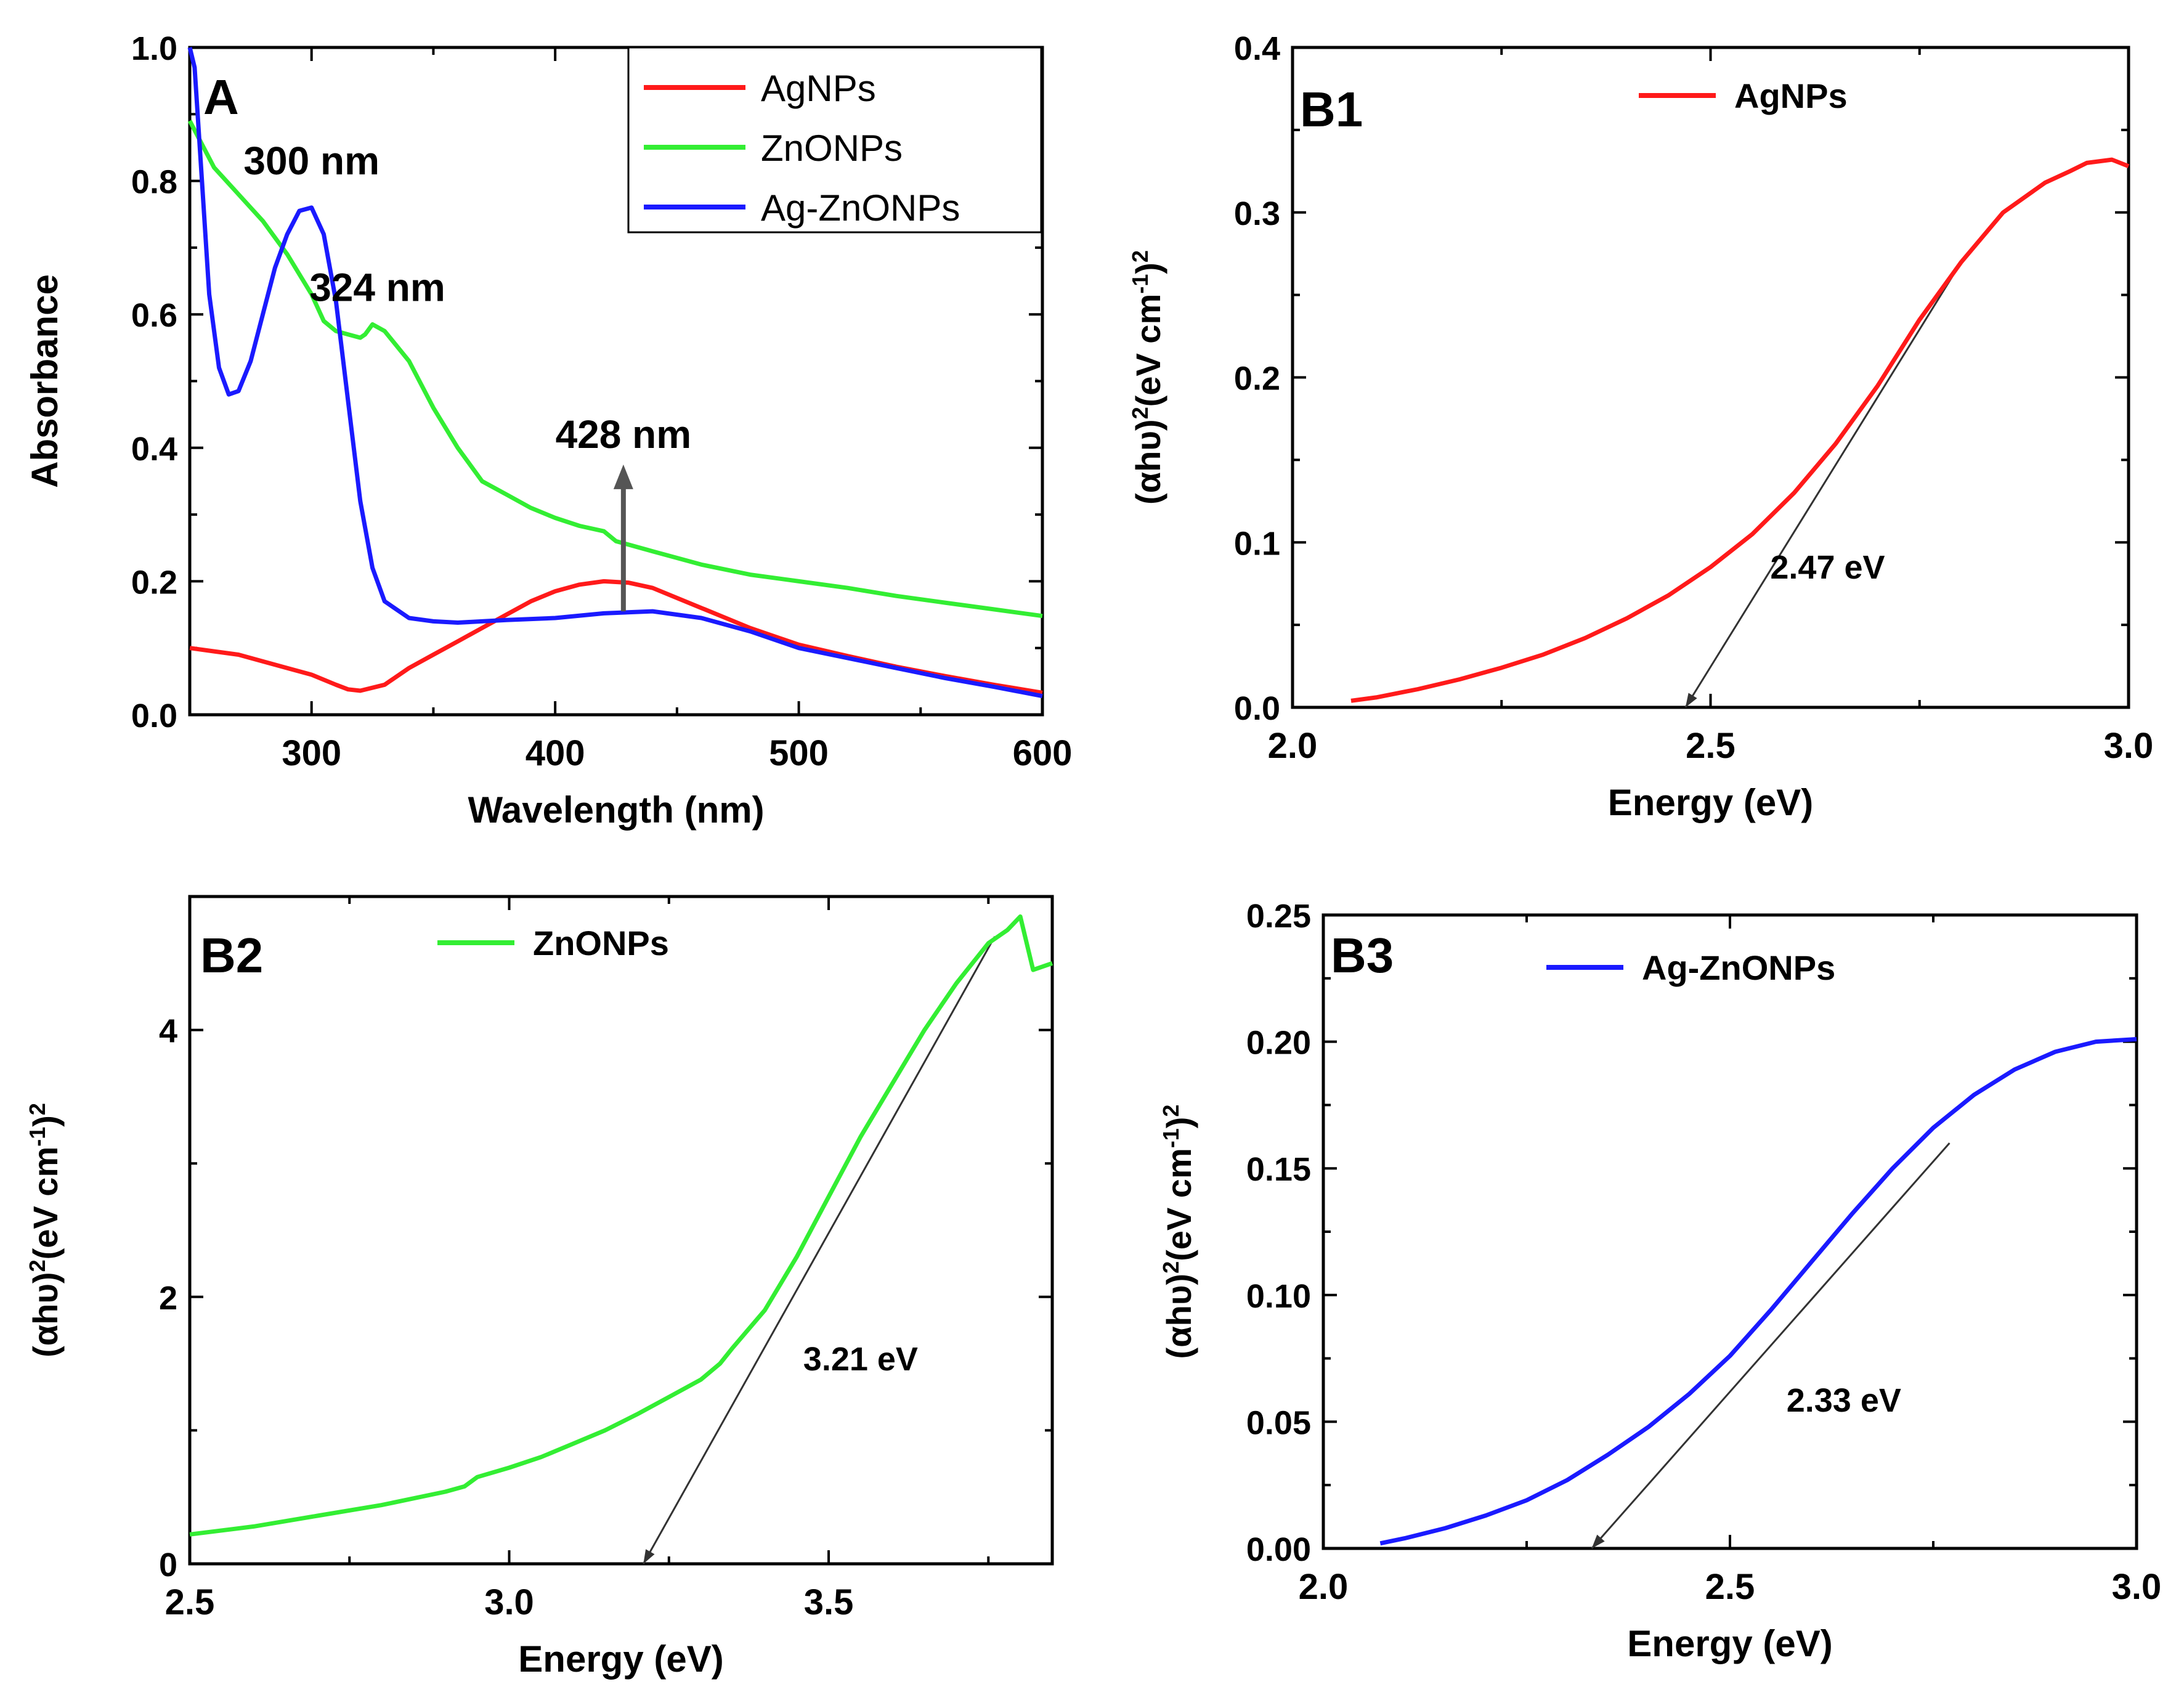  I want to click on y-tick-label: 0.05, so click(1278, 1422).